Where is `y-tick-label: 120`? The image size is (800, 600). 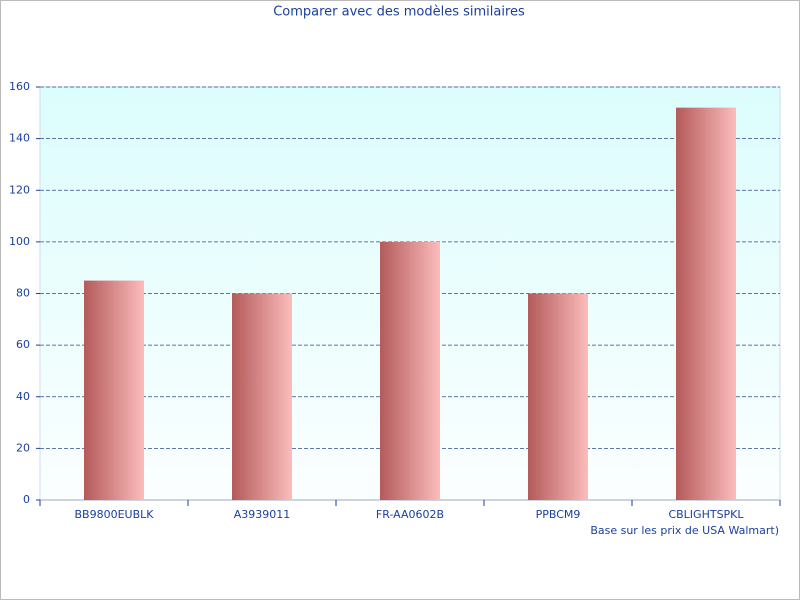 y-tick-label: 120 is located at coordinates (19, 189).